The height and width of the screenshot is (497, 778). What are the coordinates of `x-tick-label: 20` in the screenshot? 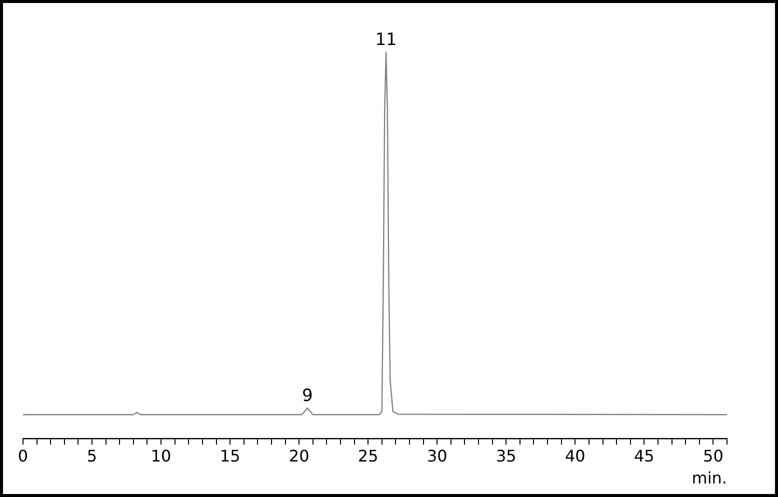 It's located at (299, 456).